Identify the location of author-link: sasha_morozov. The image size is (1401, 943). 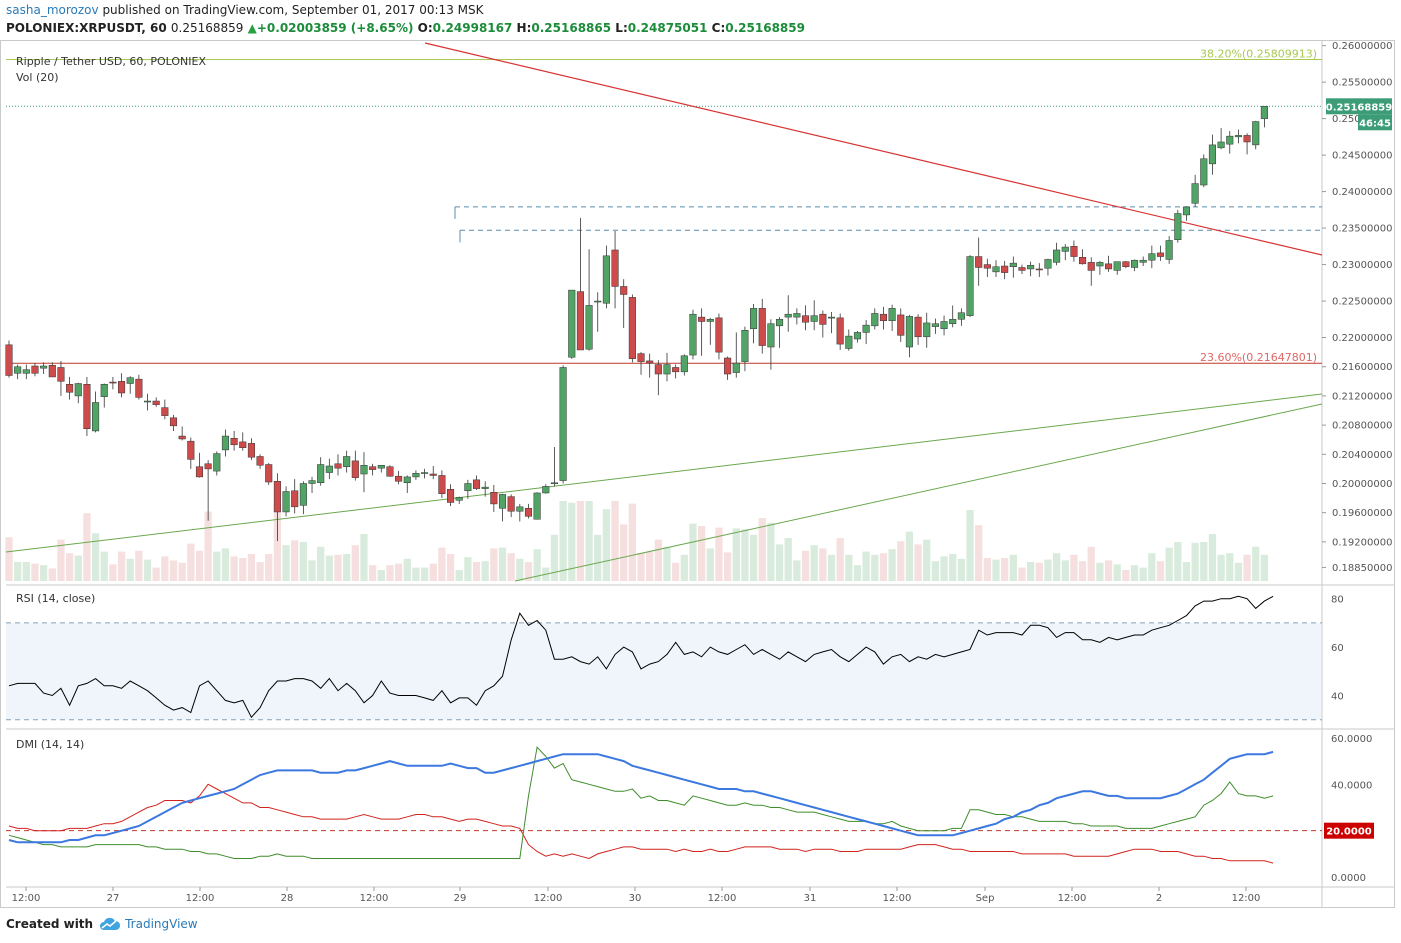
(52, 10).